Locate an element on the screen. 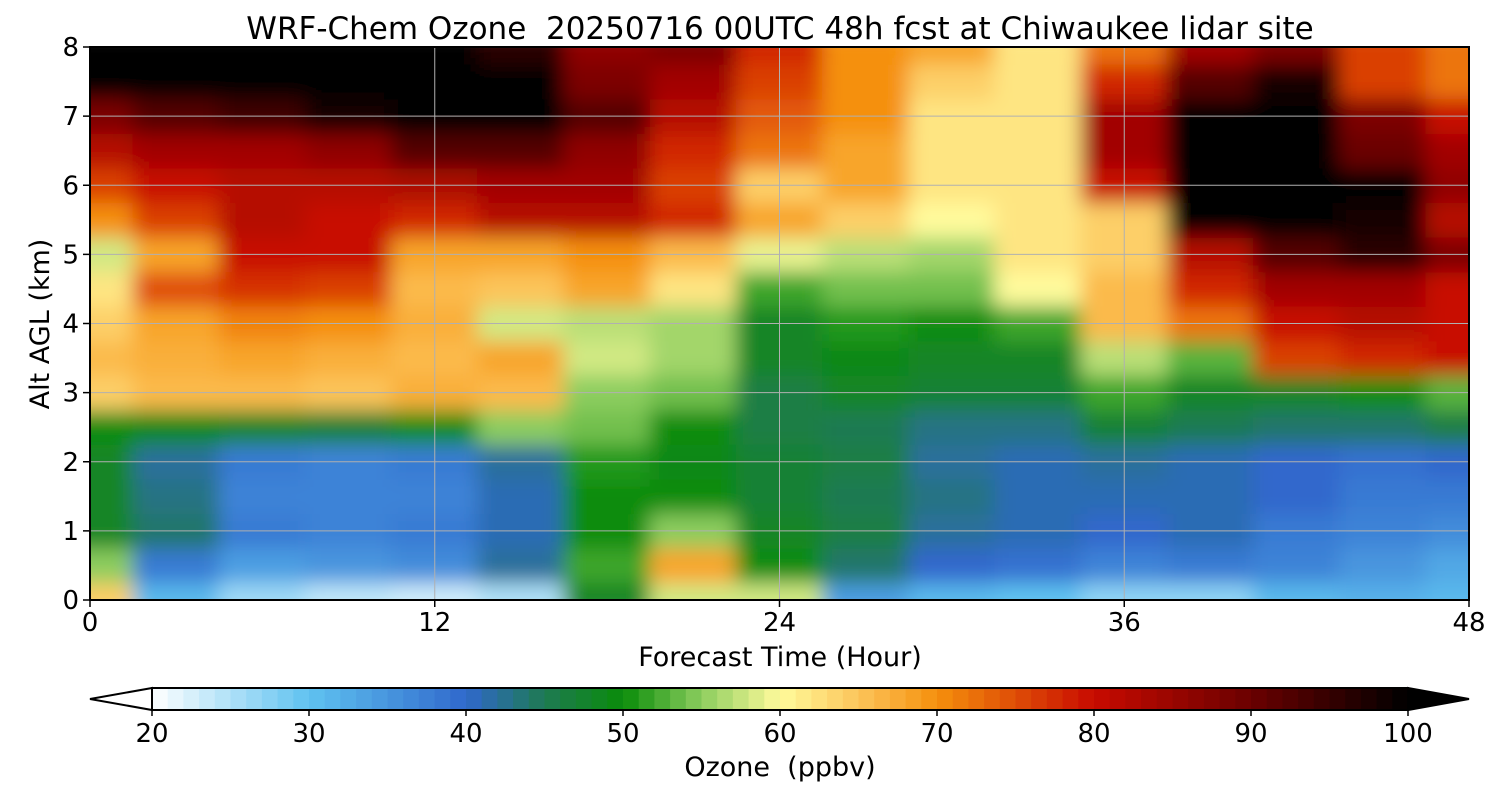 The image size is (1500, 800). y-tick-label: 8 is located at coordinates (70, 48).